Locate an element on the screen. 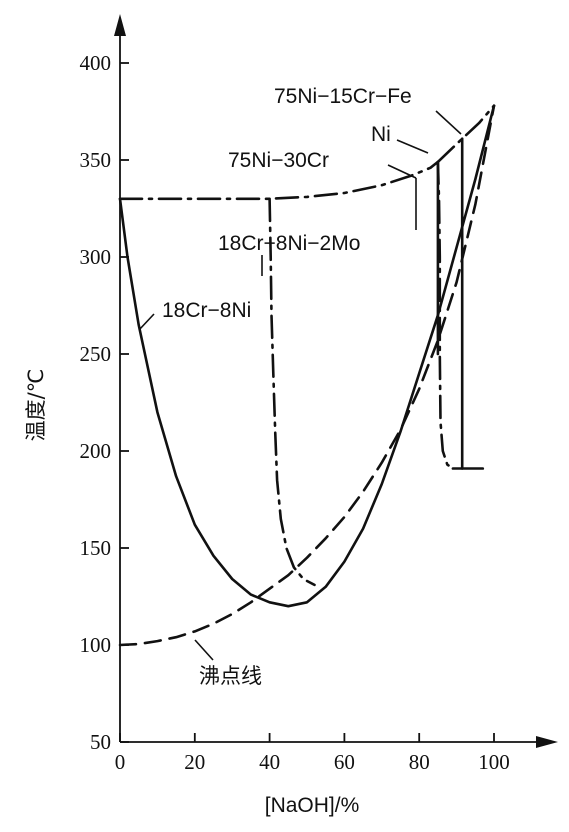 The height and width of the screenshot is (832, 569). y-ticks: 50 100 150 200 250 300 350 400 is located at coordinates (104, 402).